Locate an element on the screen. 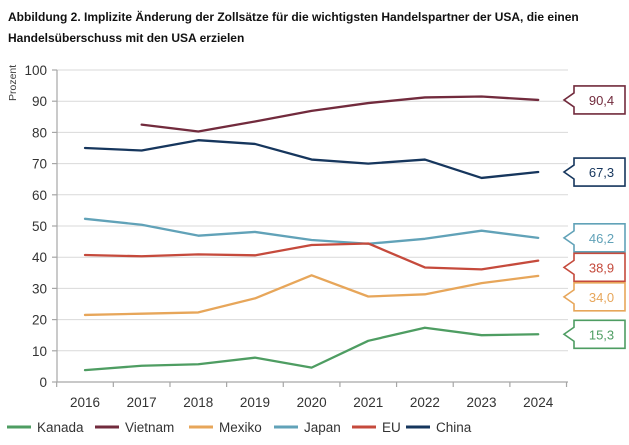  legend-label: Mexiko is located at coordinates (240, 427).